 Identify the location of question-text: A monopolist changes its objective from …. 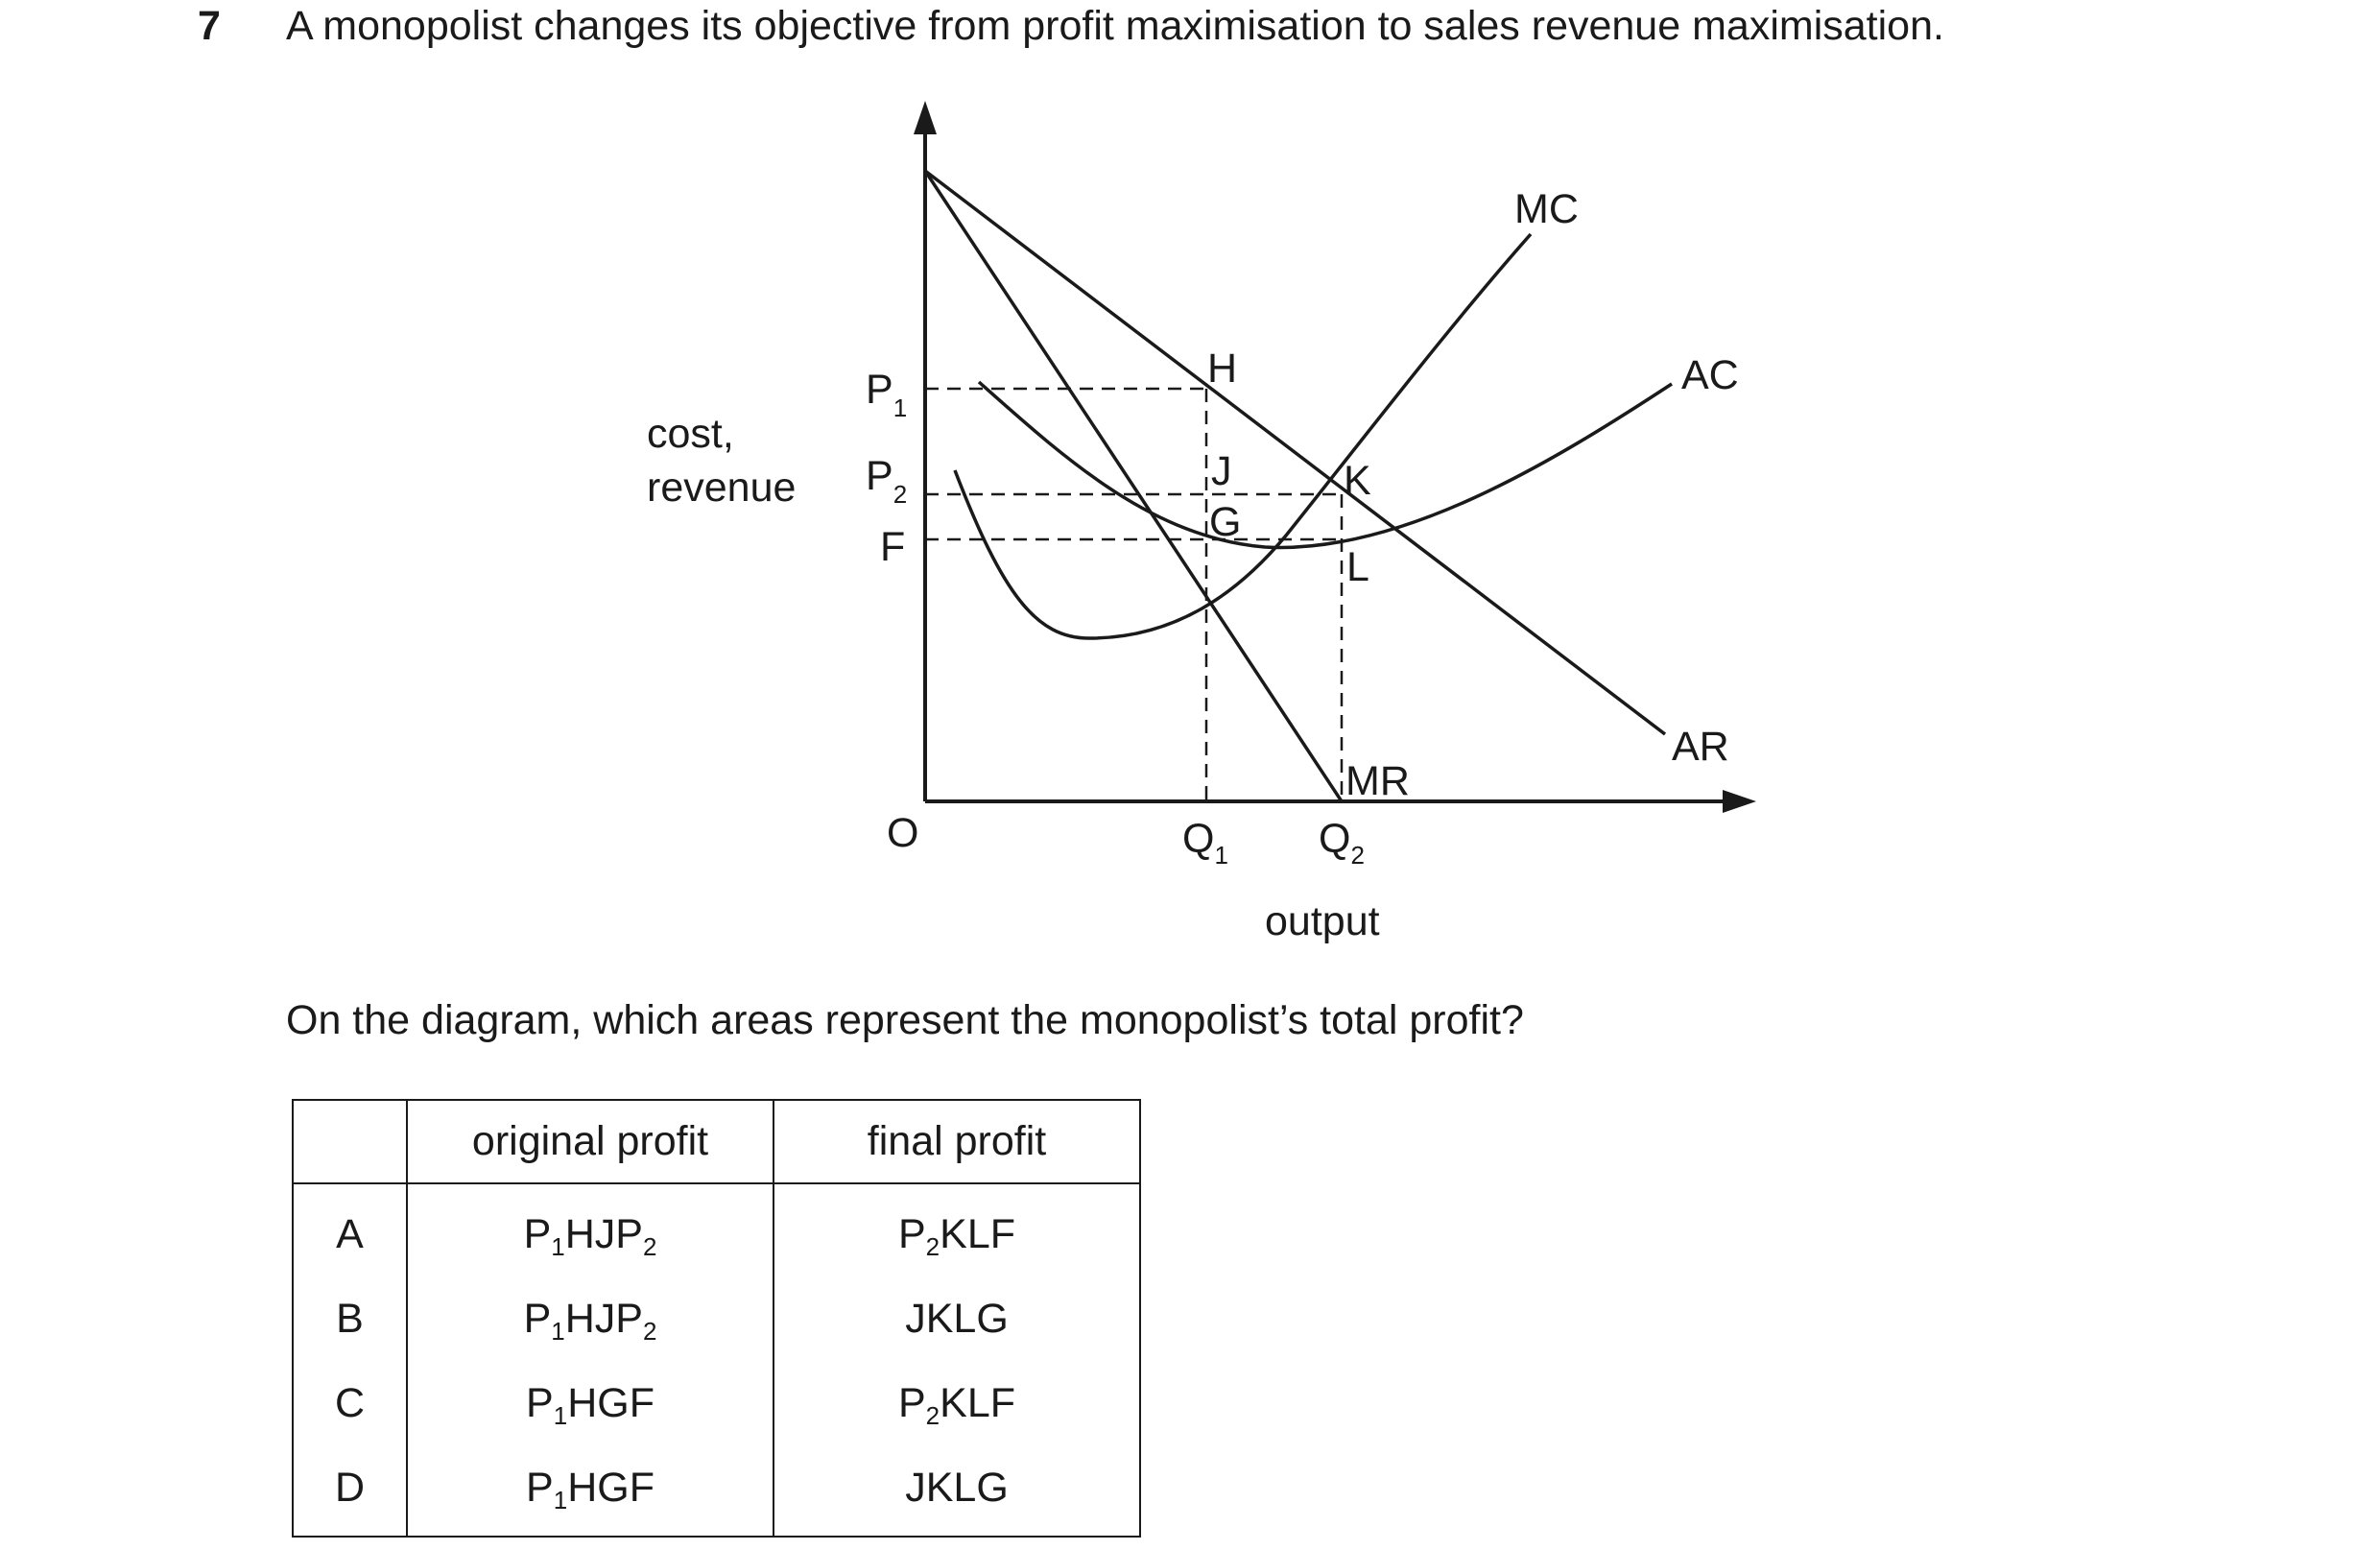
(1115, 26).